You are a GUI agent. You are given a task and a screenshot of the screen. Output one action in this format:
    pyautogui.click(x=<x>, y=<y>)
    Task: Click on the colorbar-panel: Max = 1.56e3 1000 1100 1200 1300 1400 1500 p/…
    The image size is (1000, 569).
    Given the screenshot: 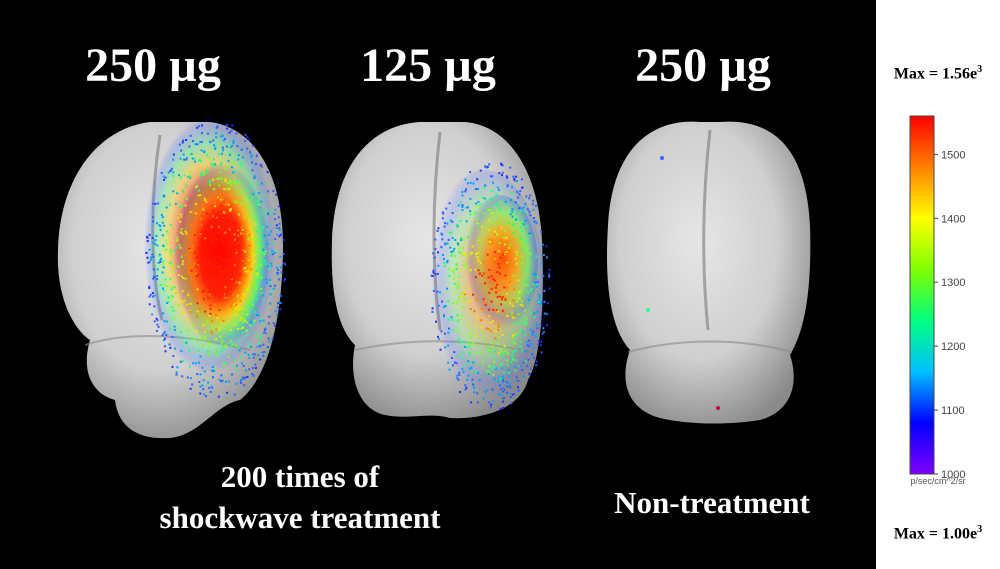 What is the action you would take?
    pyautogui.click(x=938, y=284)
    